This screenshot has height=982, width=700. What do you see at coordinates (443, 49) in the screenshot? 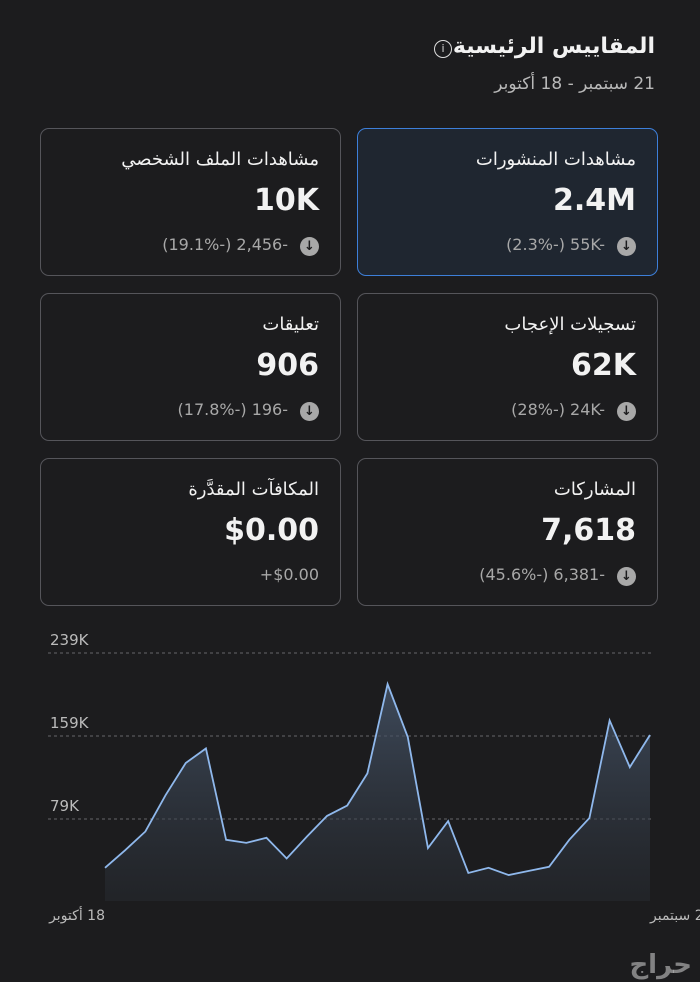
I see `info-icon: i` at bounding box center [443, 49].